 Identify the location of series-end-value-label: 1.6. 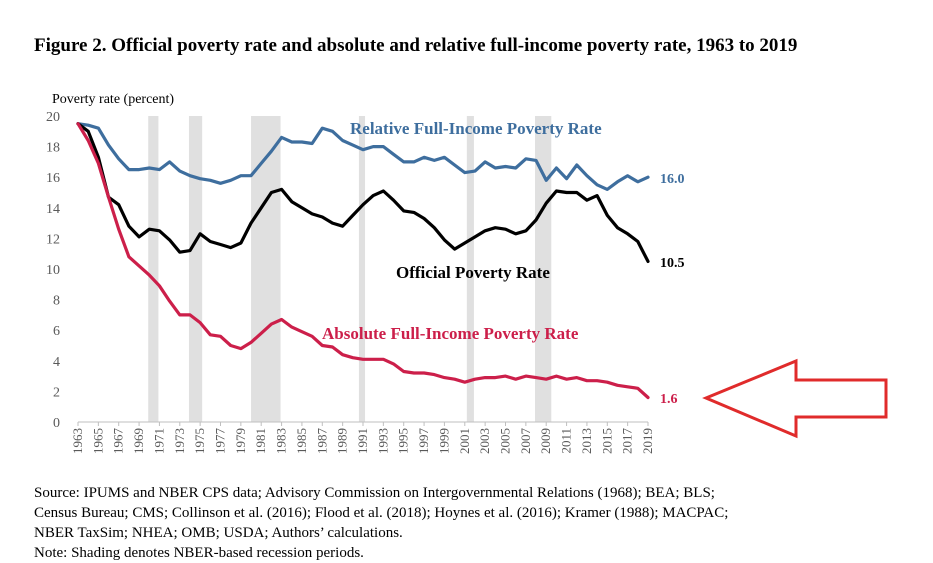
(669, 399).